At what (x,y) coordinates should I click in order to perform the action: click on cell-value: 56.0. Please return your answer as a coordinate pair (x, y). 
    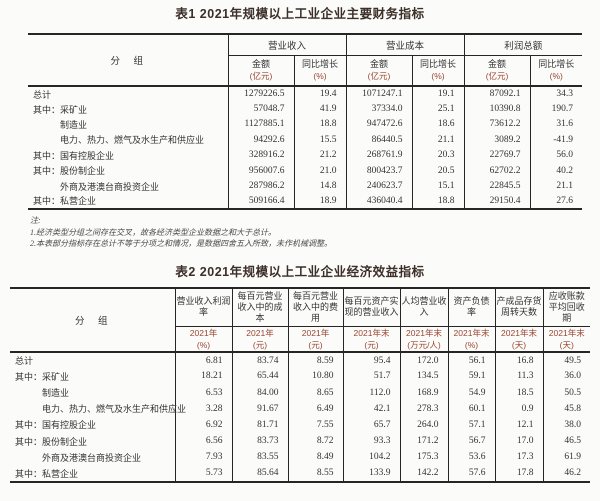
    Looking at the image, I should click on (556, 155).